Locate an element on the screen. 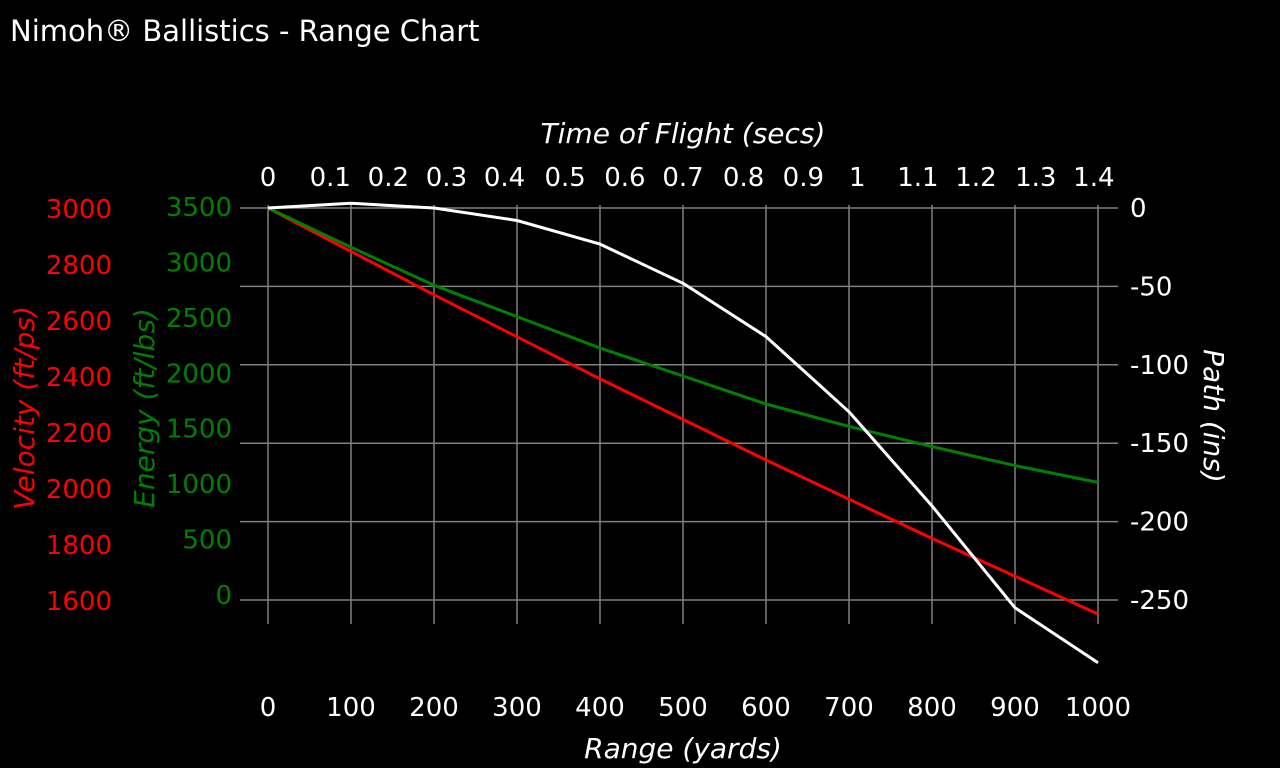  range-tick-label: 100 is located at coordinates (351, 708).